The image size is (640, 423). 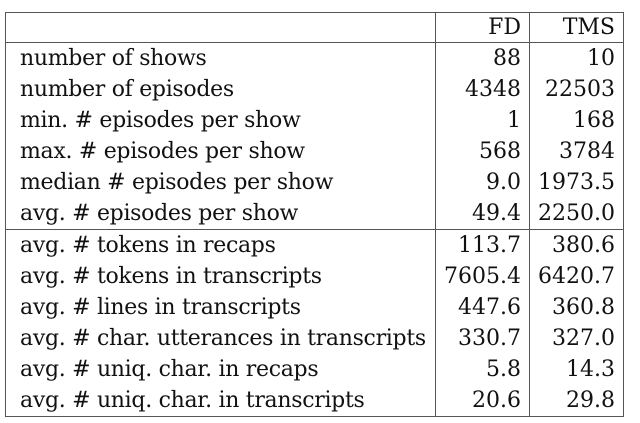 What do you see at coordinates (482, 276) in the screenshot?
I see `fd-value: 7605.4` at bounding box center [482, 276].